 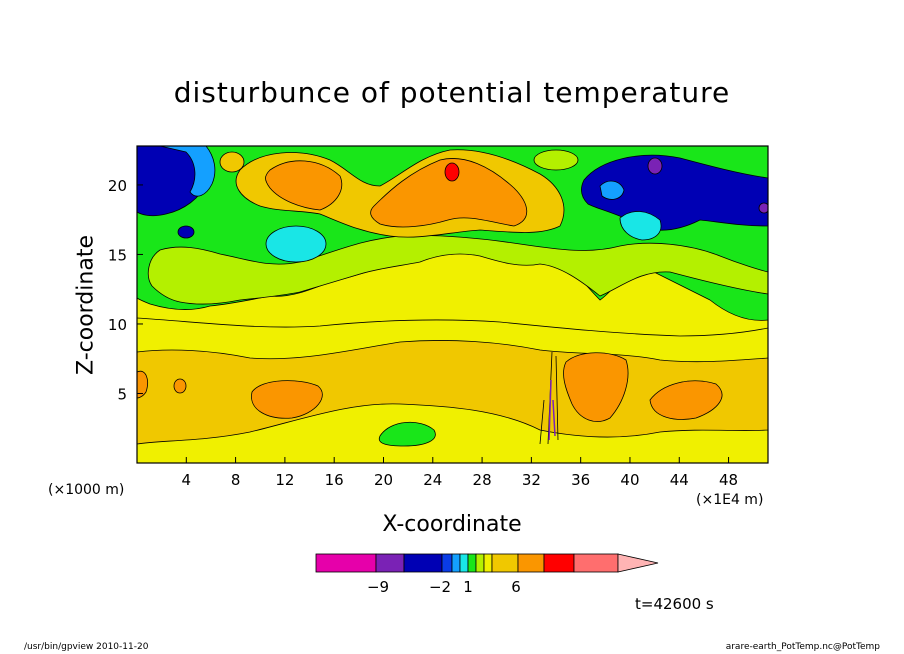 What do you see at coordinates (452, 172) in the screenshot?
I see `warm-core-max` at bounding box center [452, 172].